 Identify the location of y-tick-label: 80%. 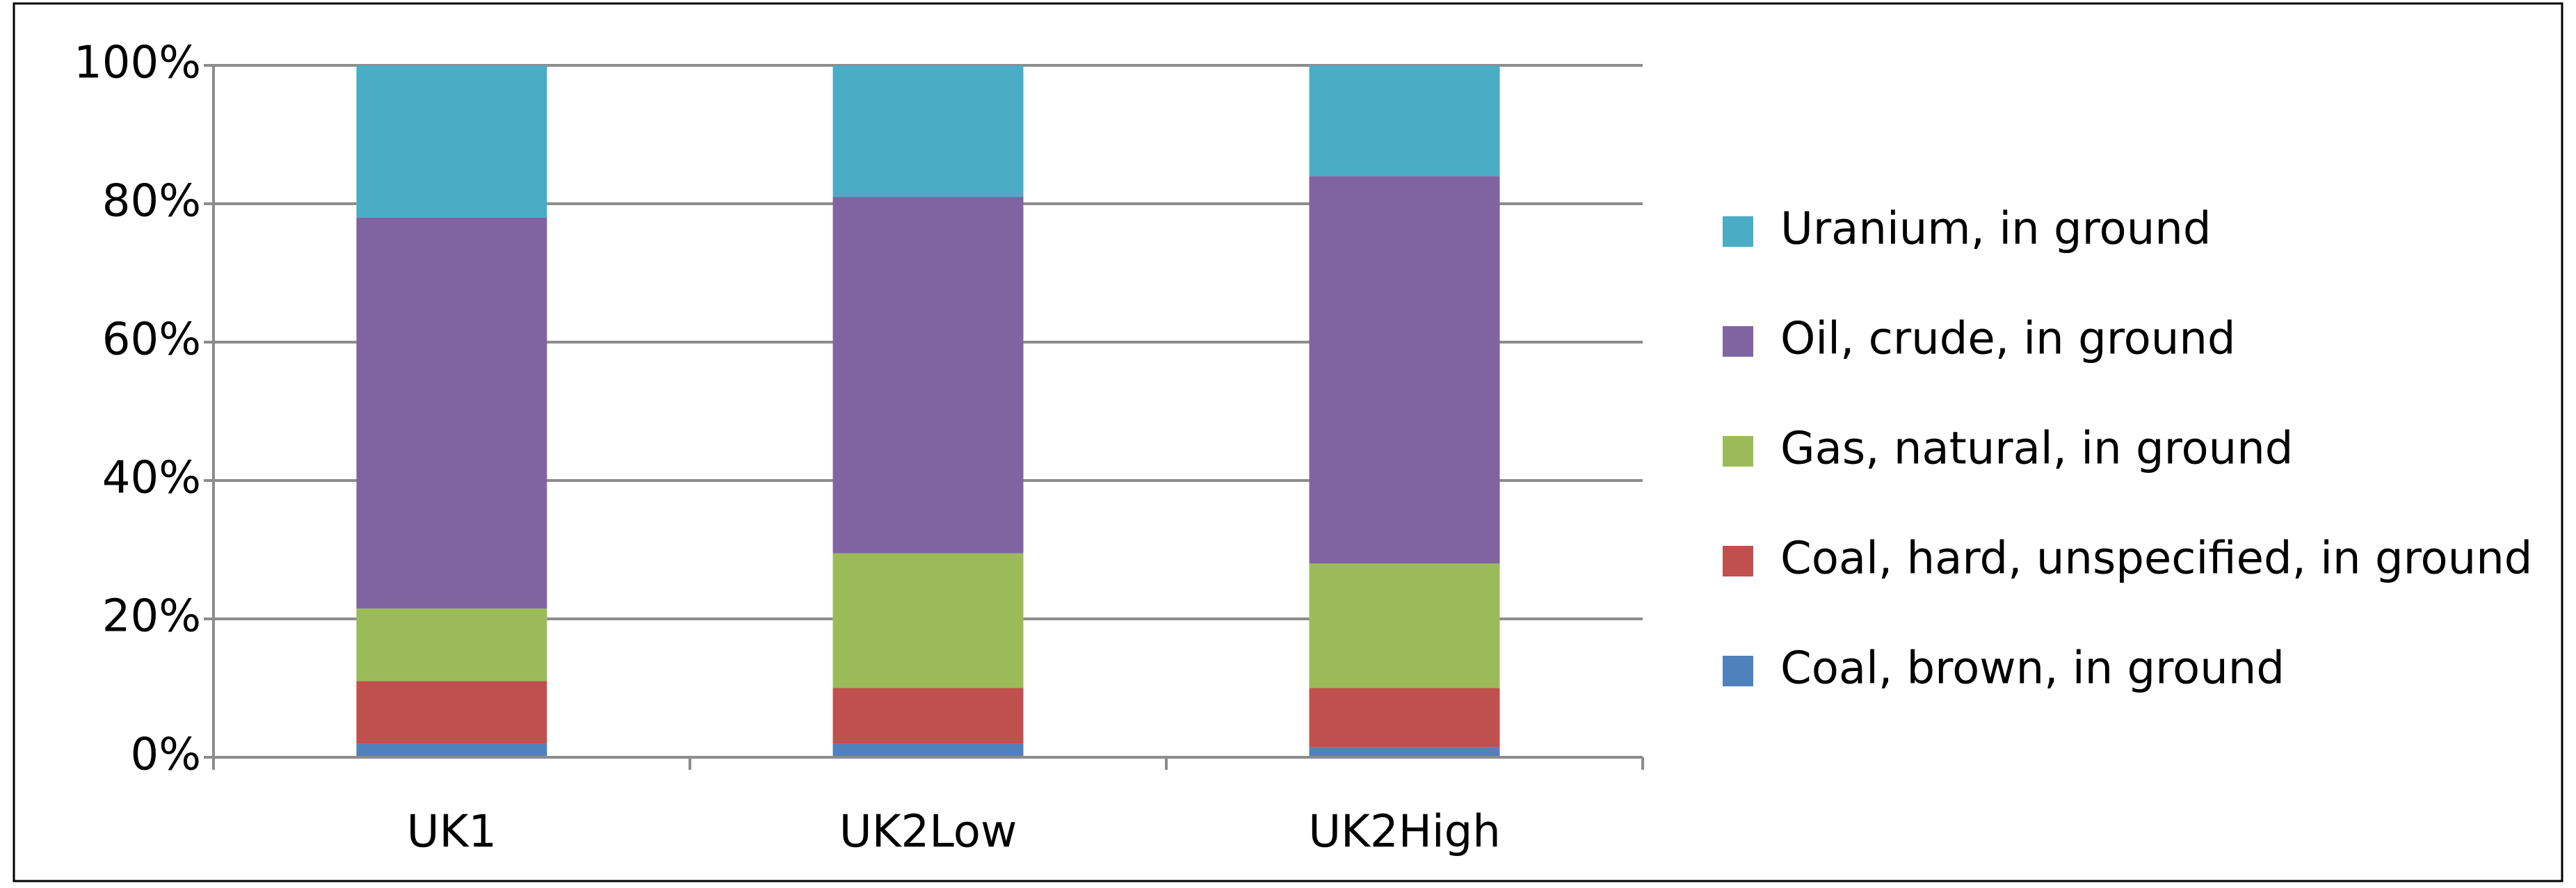
(151, 201).